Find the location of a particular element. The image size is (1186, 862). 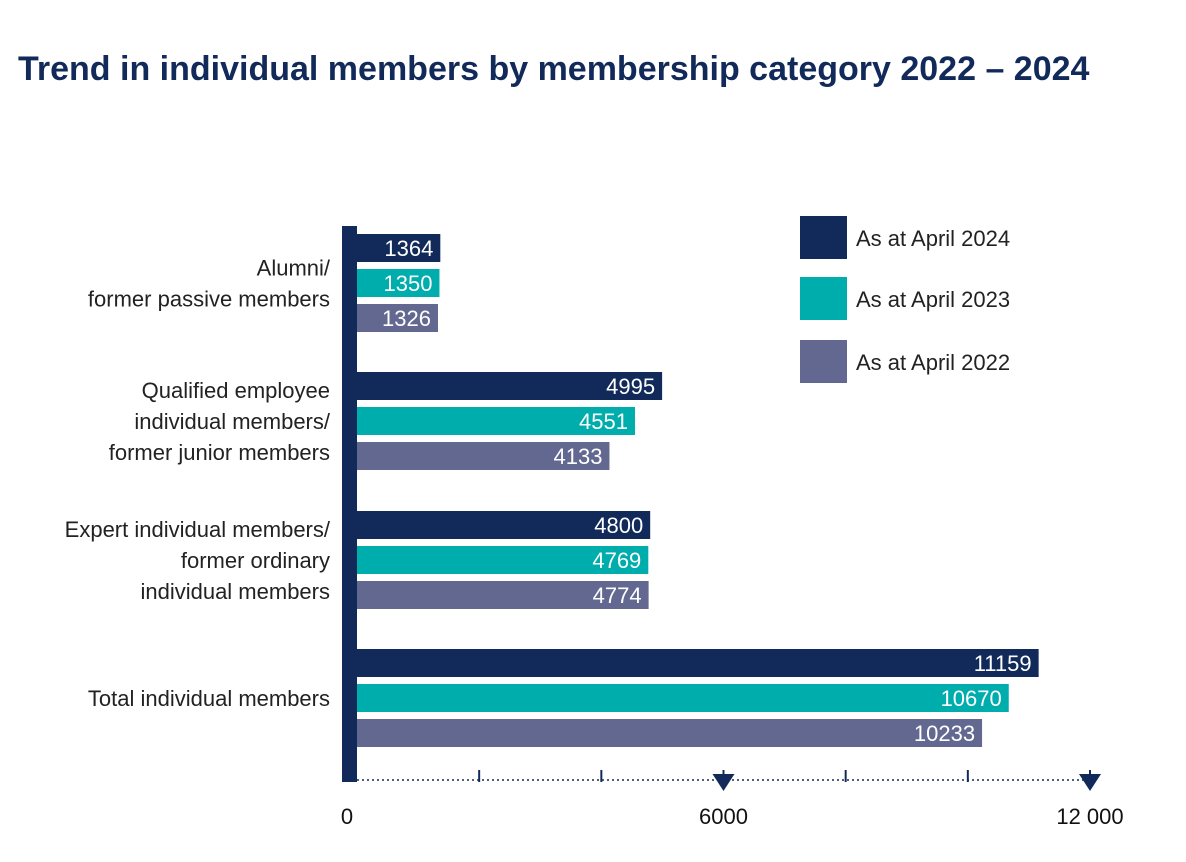

data-label: 4551 is located at coordinates (603, 421).